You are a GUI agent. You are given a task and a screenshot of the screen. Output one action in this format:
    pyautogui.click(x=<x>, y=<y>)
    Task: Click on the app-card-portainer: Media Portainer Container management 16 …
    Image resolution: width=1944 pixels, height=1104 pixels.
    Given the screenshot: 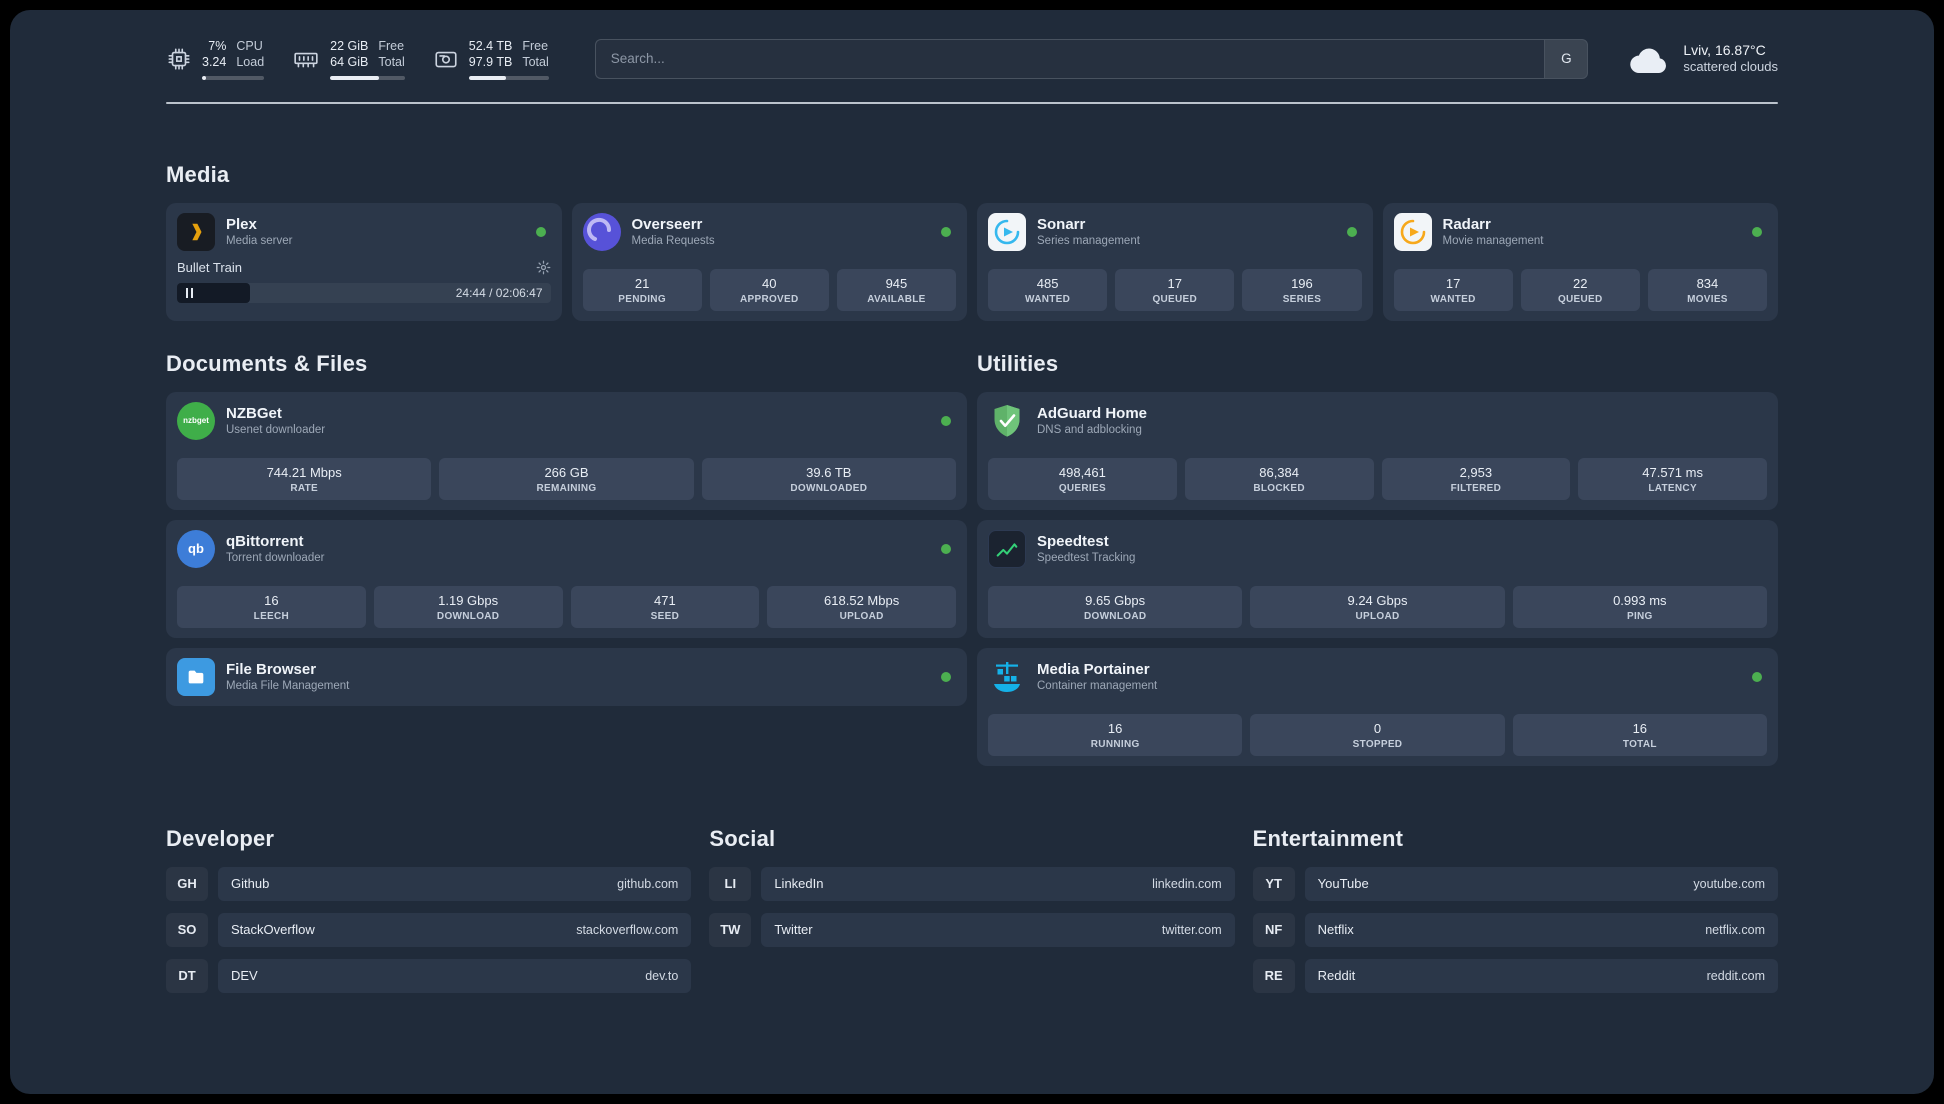 What is the action you would take?
    pyautogui.click(x=1377, y=706)
    